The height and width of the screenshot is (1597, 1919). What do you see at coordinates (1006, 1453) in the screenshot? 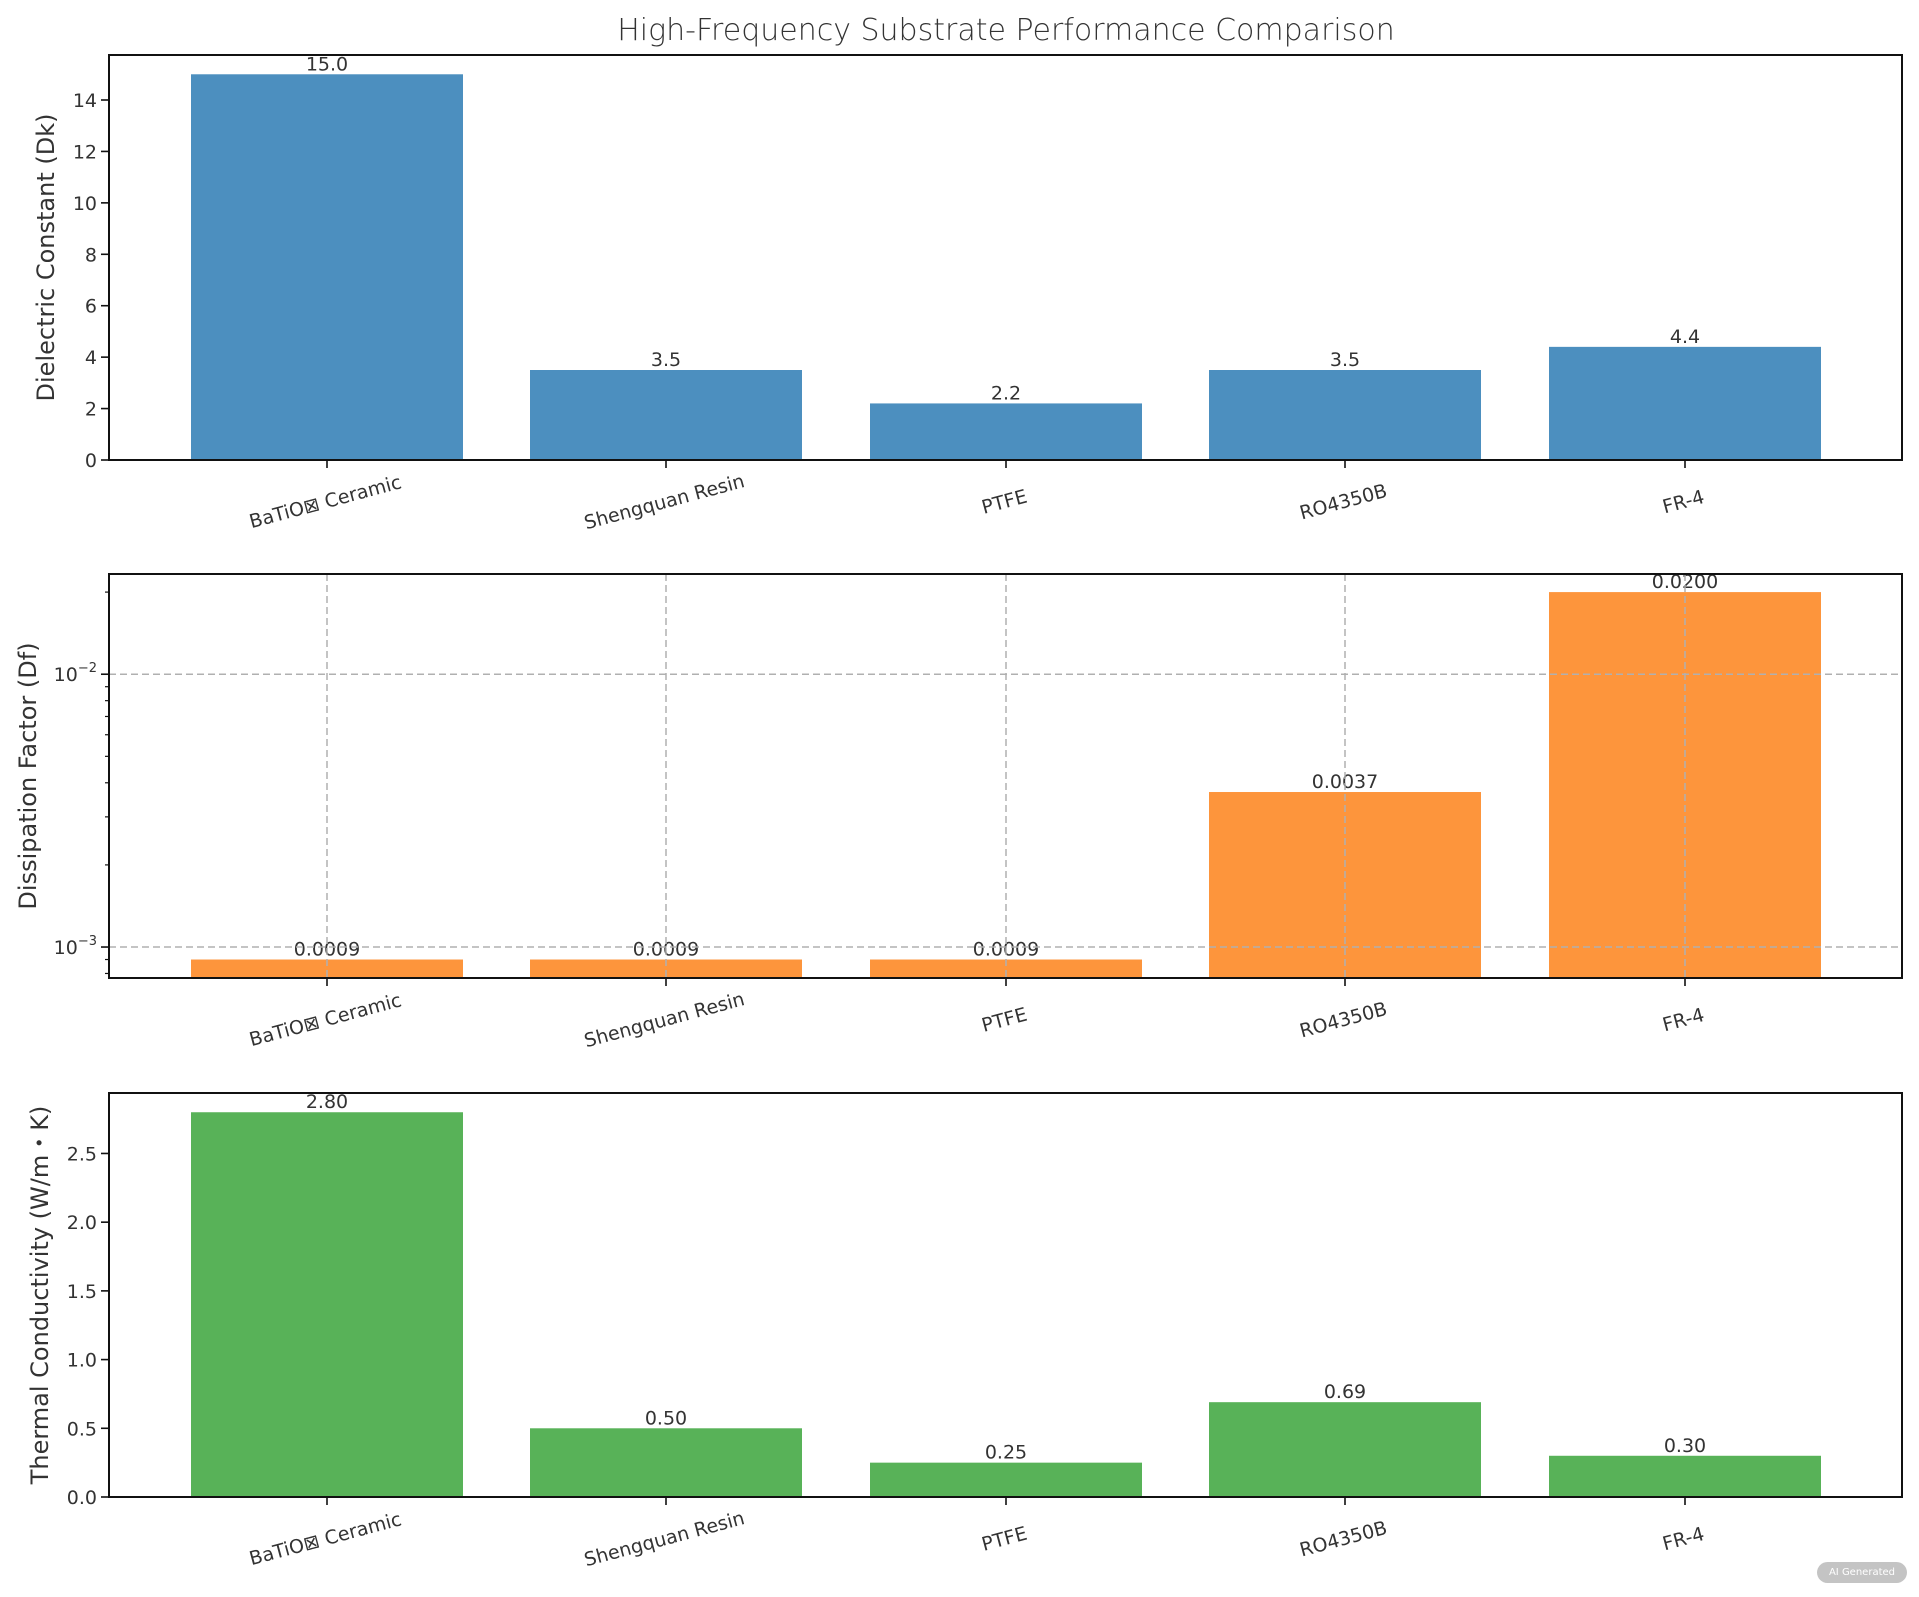
I see `data-label: 0.25` at bounding box center [1006, 1453].